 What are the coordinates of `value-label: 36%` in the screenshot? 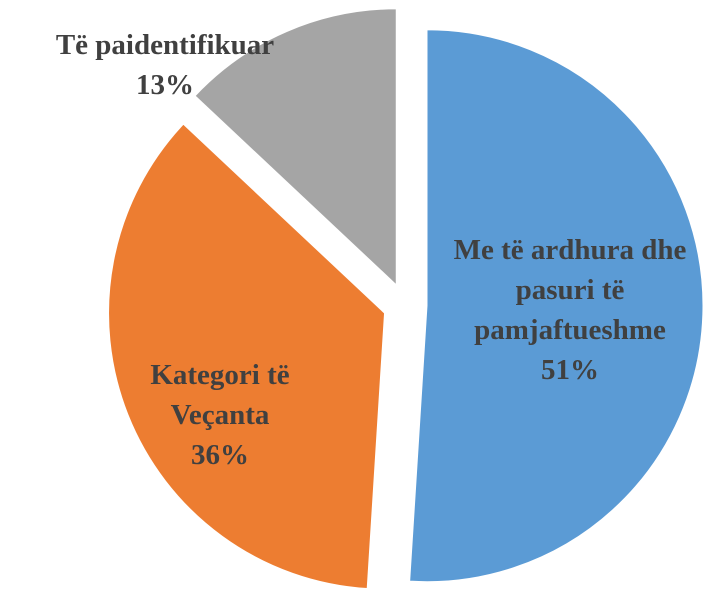 It's located at (220, 455).